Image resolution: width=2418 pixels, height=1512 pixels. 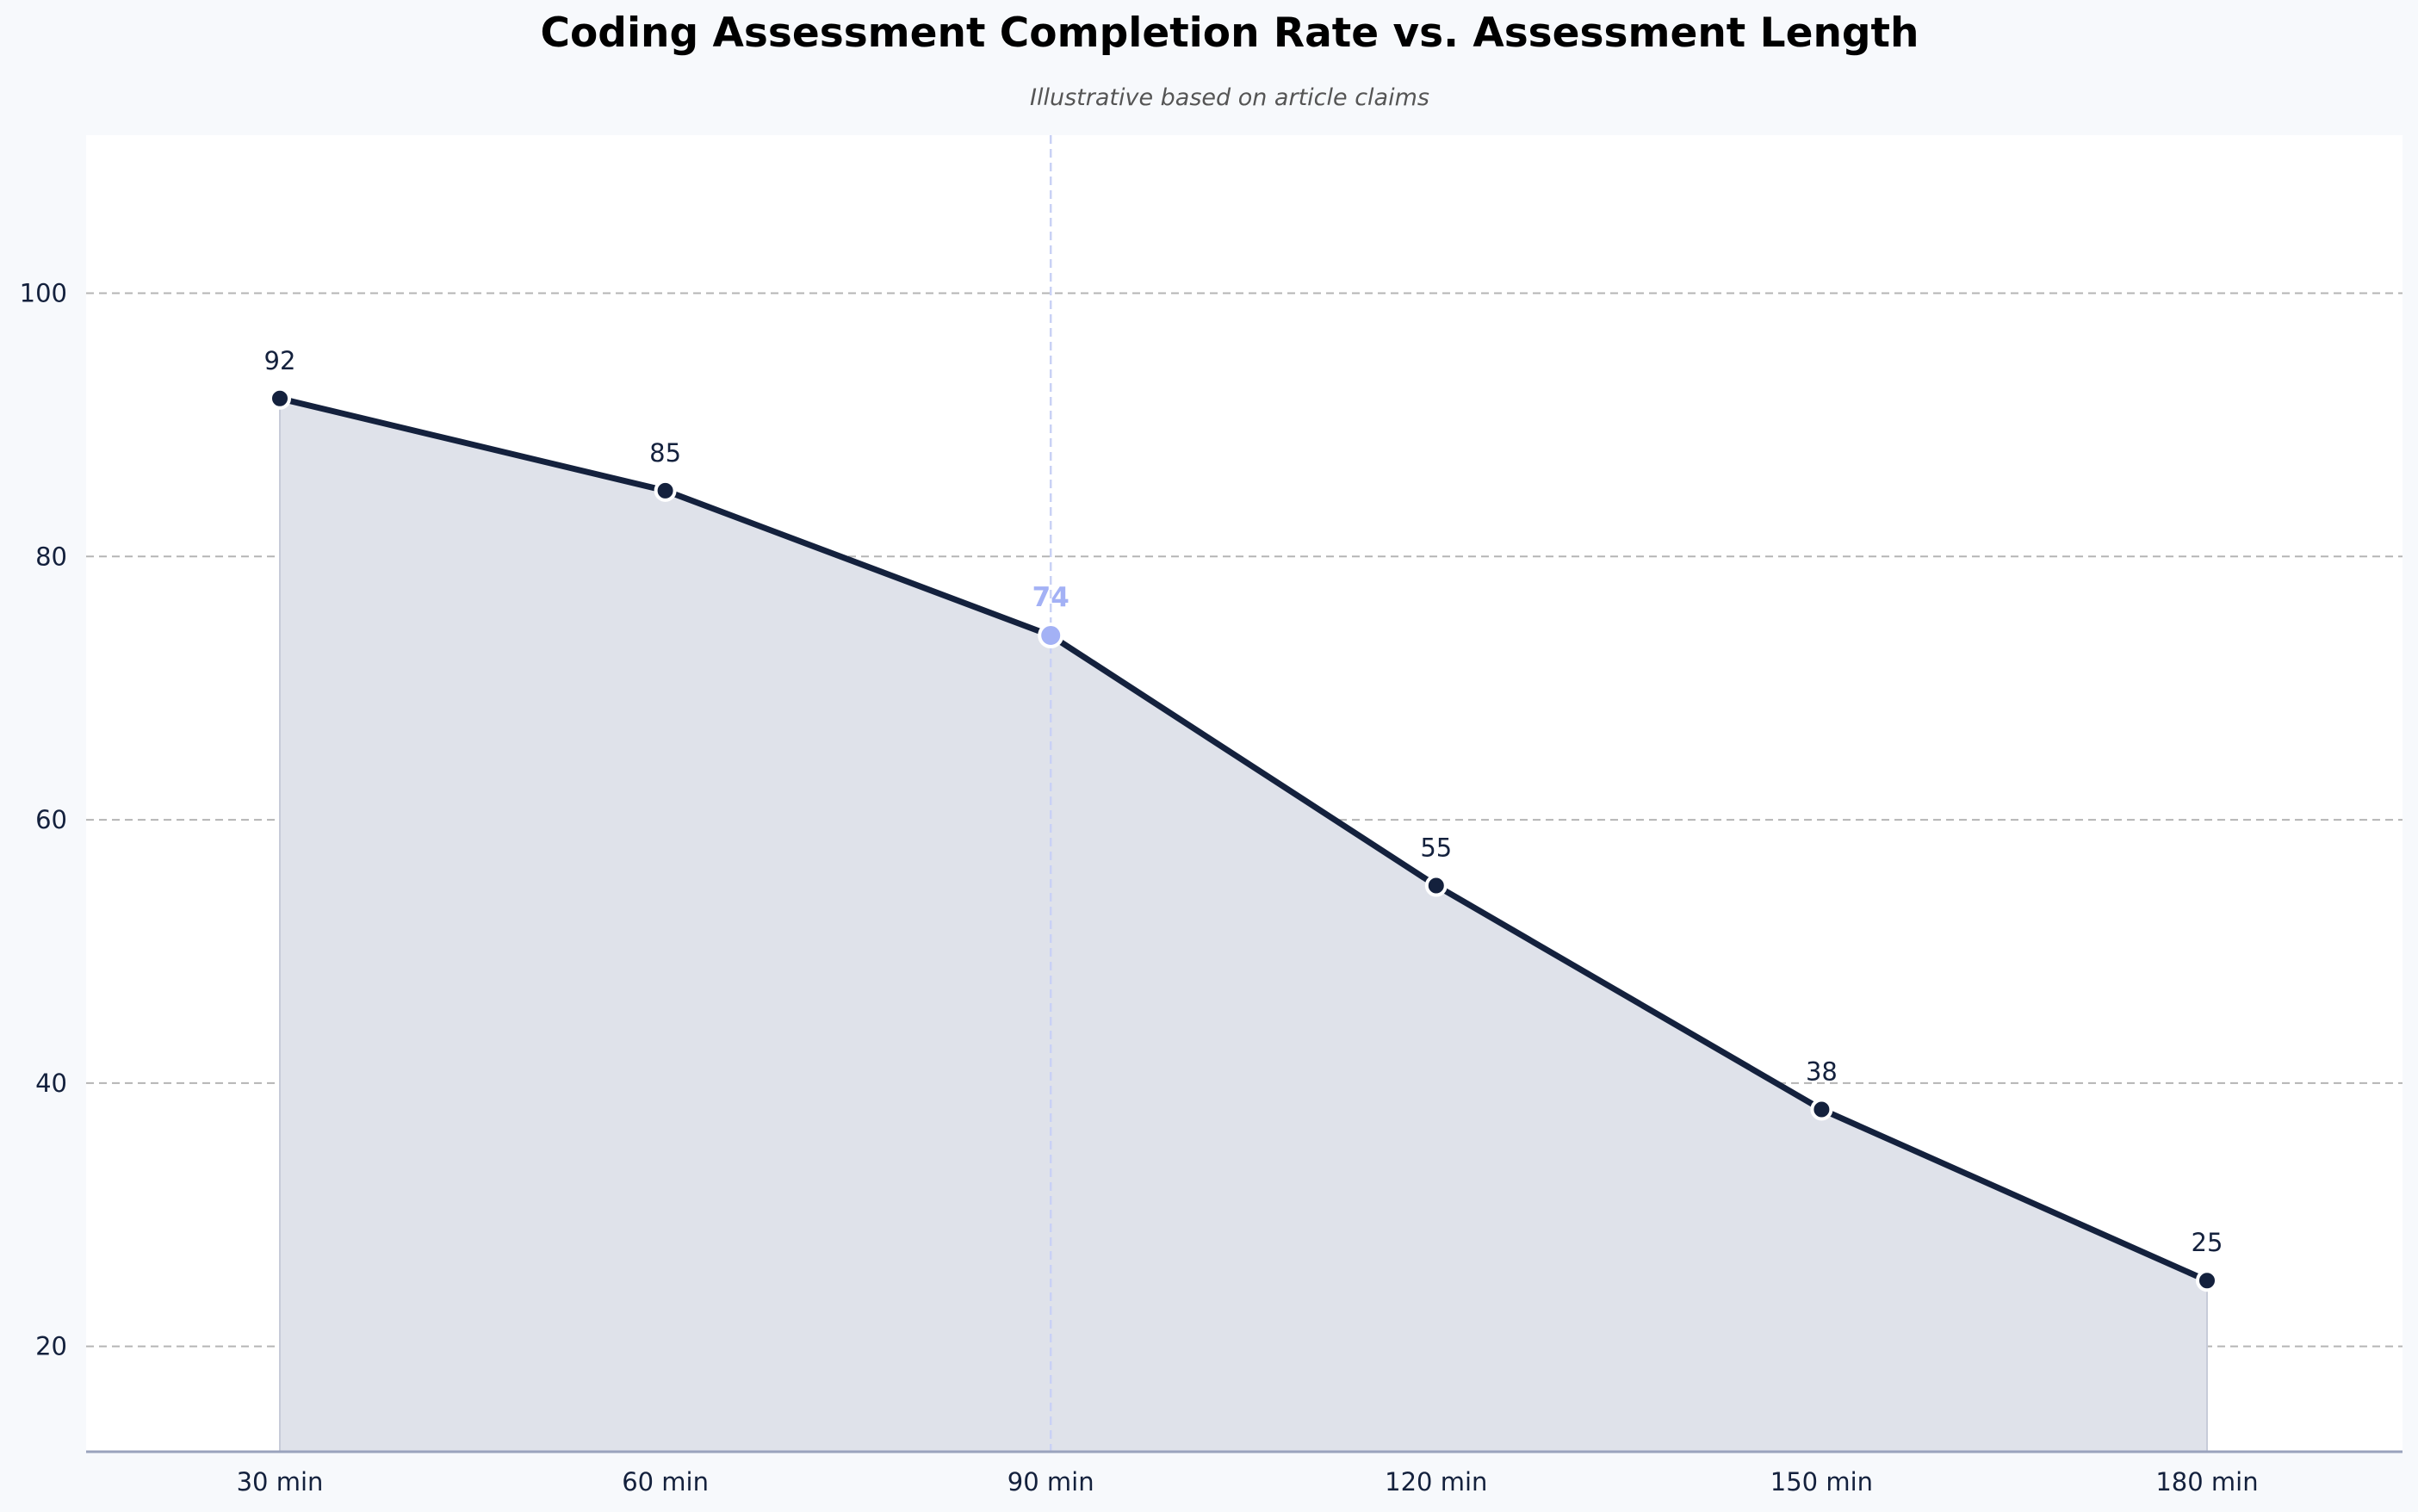 What do you see at coordinates (1436, 848) in the screenshot?
I see `data-label-3: 55` at bounding box center [1436, 848].